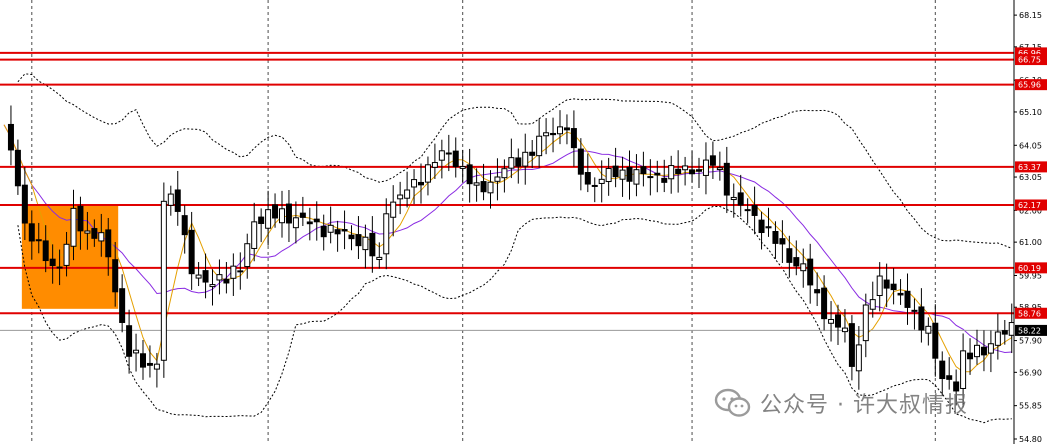 This screenshot has width=1054, height=444. What do you see at coordinates (1030, 341) in the screenshot?
I see `y-tick-label: 57.90` at bounding box center [1030, 341].